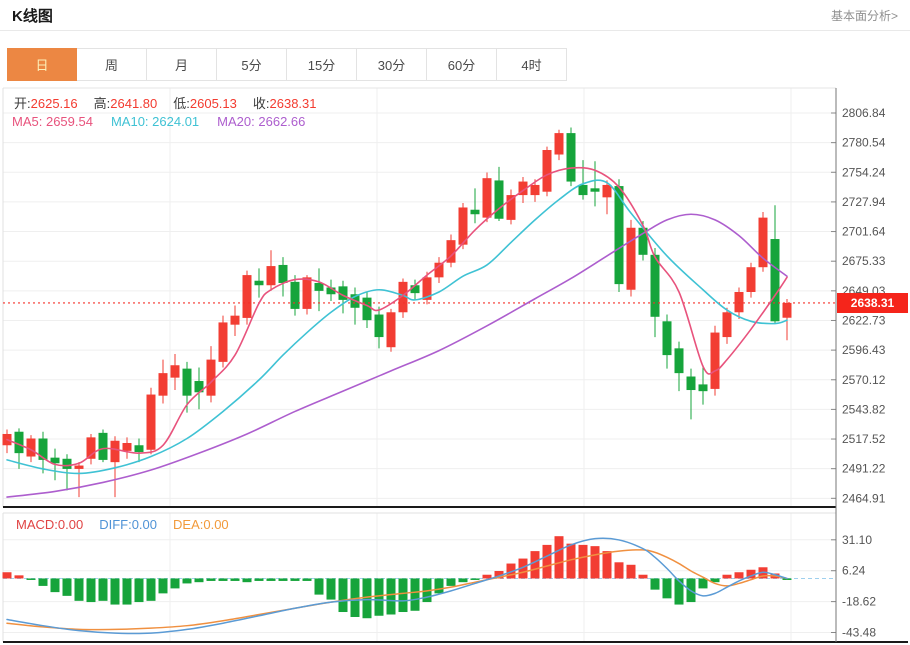 This screenshot has height=645, width=910. Describe the element at coordinates (864, 439) in the screenshot. I see `svg-text: 2517.52` at that location.